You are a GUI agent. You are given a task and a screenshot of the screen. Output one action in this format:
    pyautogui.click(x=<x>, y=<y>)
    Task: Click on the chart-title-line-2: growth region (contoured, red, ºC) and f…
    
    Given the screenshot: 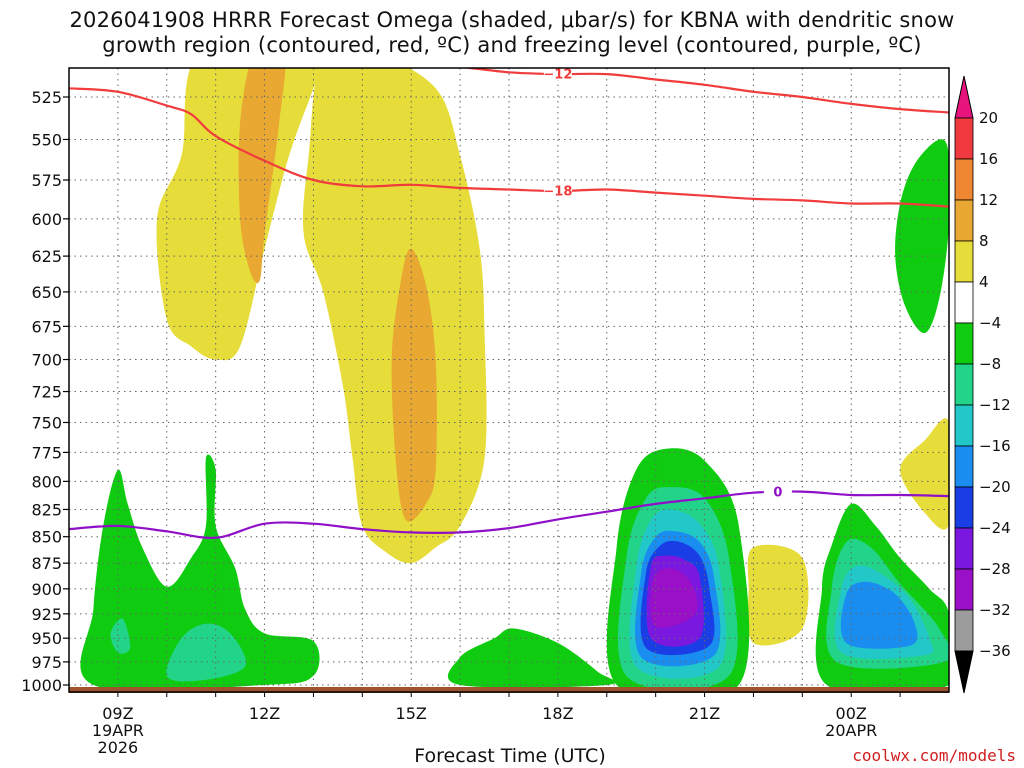 What is the action you would take?
    pyautogui.click(x=512, y=45)
    